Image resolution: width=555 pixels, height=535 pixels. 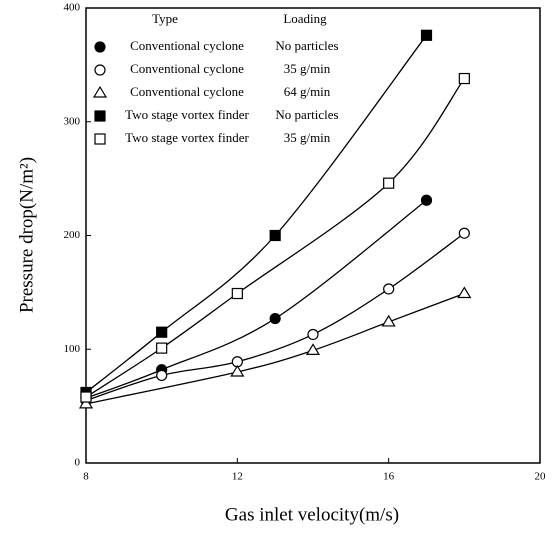 I want to click on x-tick-label: 20, so click(x=541, y=477).